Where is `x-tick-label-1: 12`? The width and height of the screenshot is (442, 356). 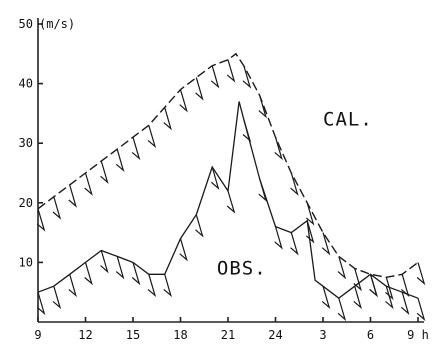
x-tick-label-1: 12 is located at coordinates (85, 335).